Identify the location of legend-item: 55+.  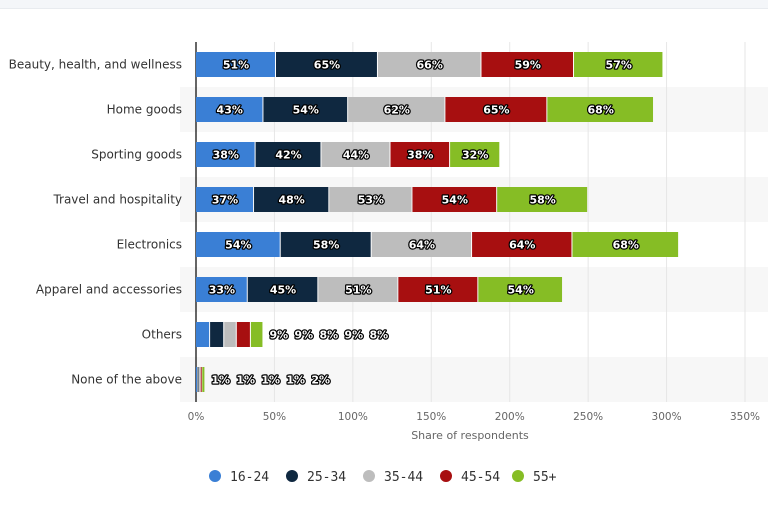
(534, 477).